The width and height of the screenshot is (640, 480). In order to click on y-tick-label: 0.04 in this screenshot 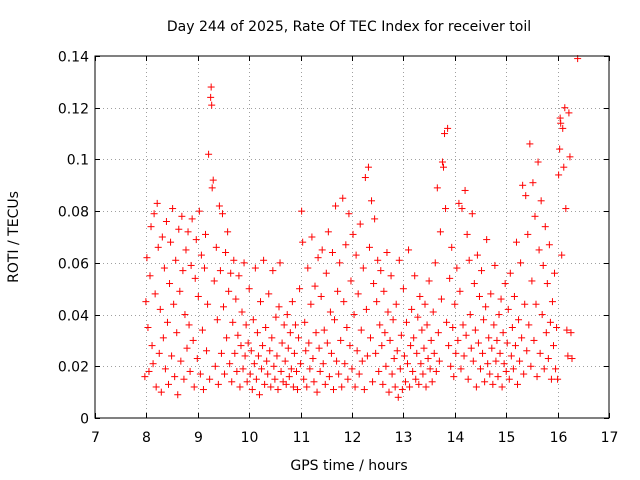, I will do `click(73, 317)`.